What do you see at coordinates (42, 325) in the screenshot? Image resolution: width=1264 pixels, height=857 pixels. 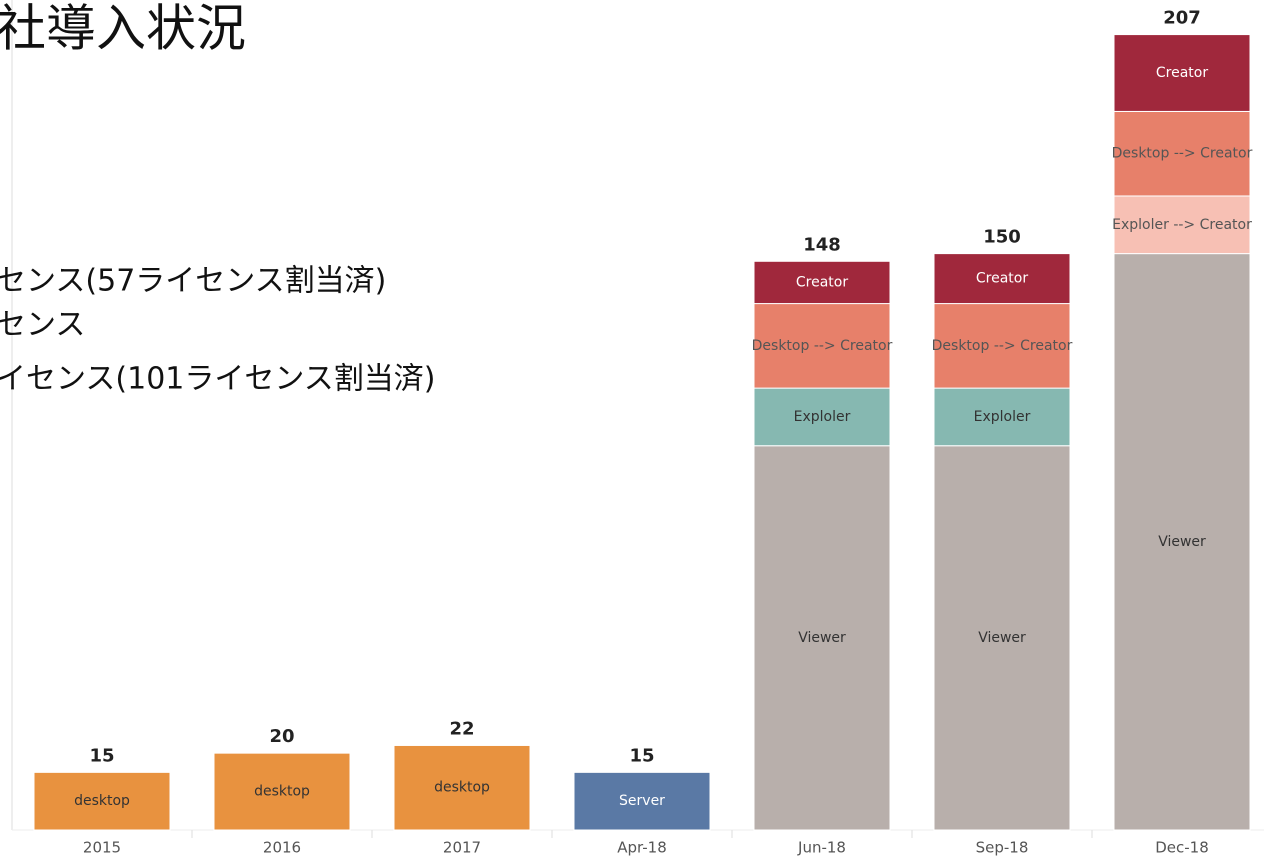 I see `annotation: センス` at bounding box center [42, 325].